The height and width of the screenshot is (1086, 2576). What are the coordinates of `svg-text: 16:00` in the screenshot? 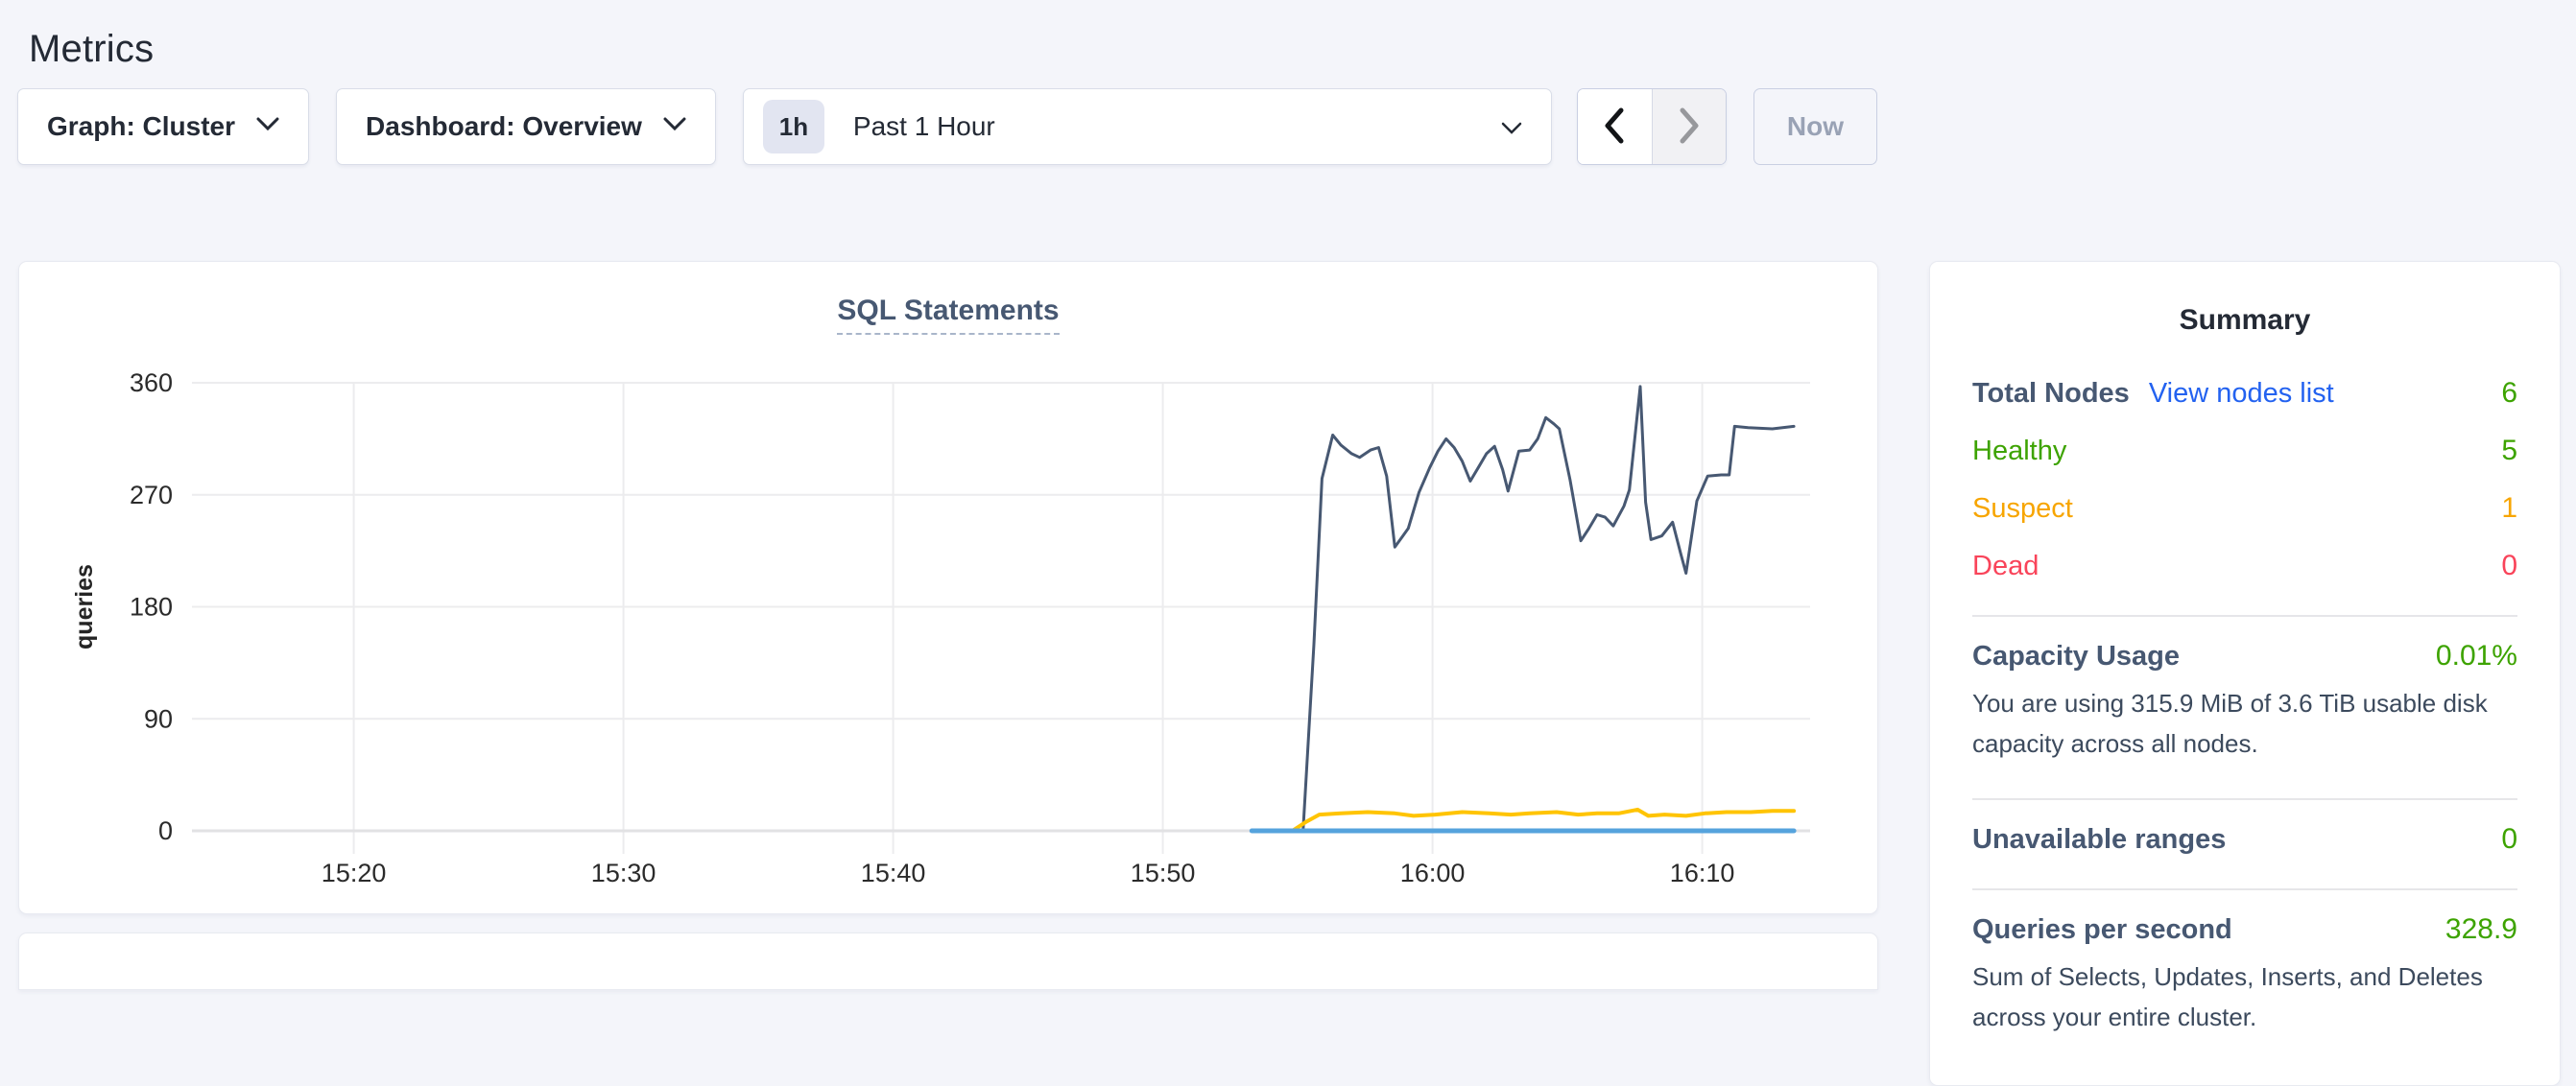 It's located at (1433, 873).